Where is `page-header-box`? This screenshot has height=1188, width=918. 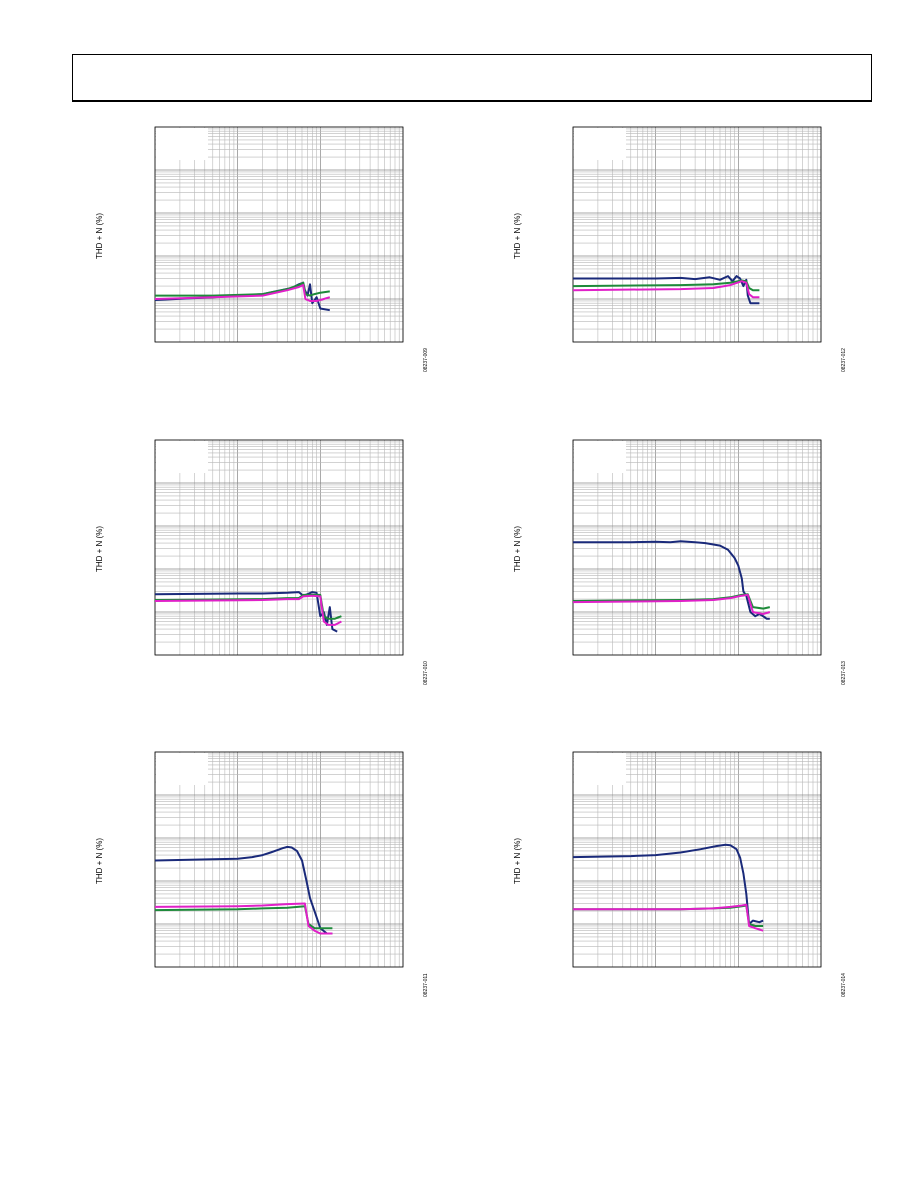
page-header-box is located at coordinates (472, 78).